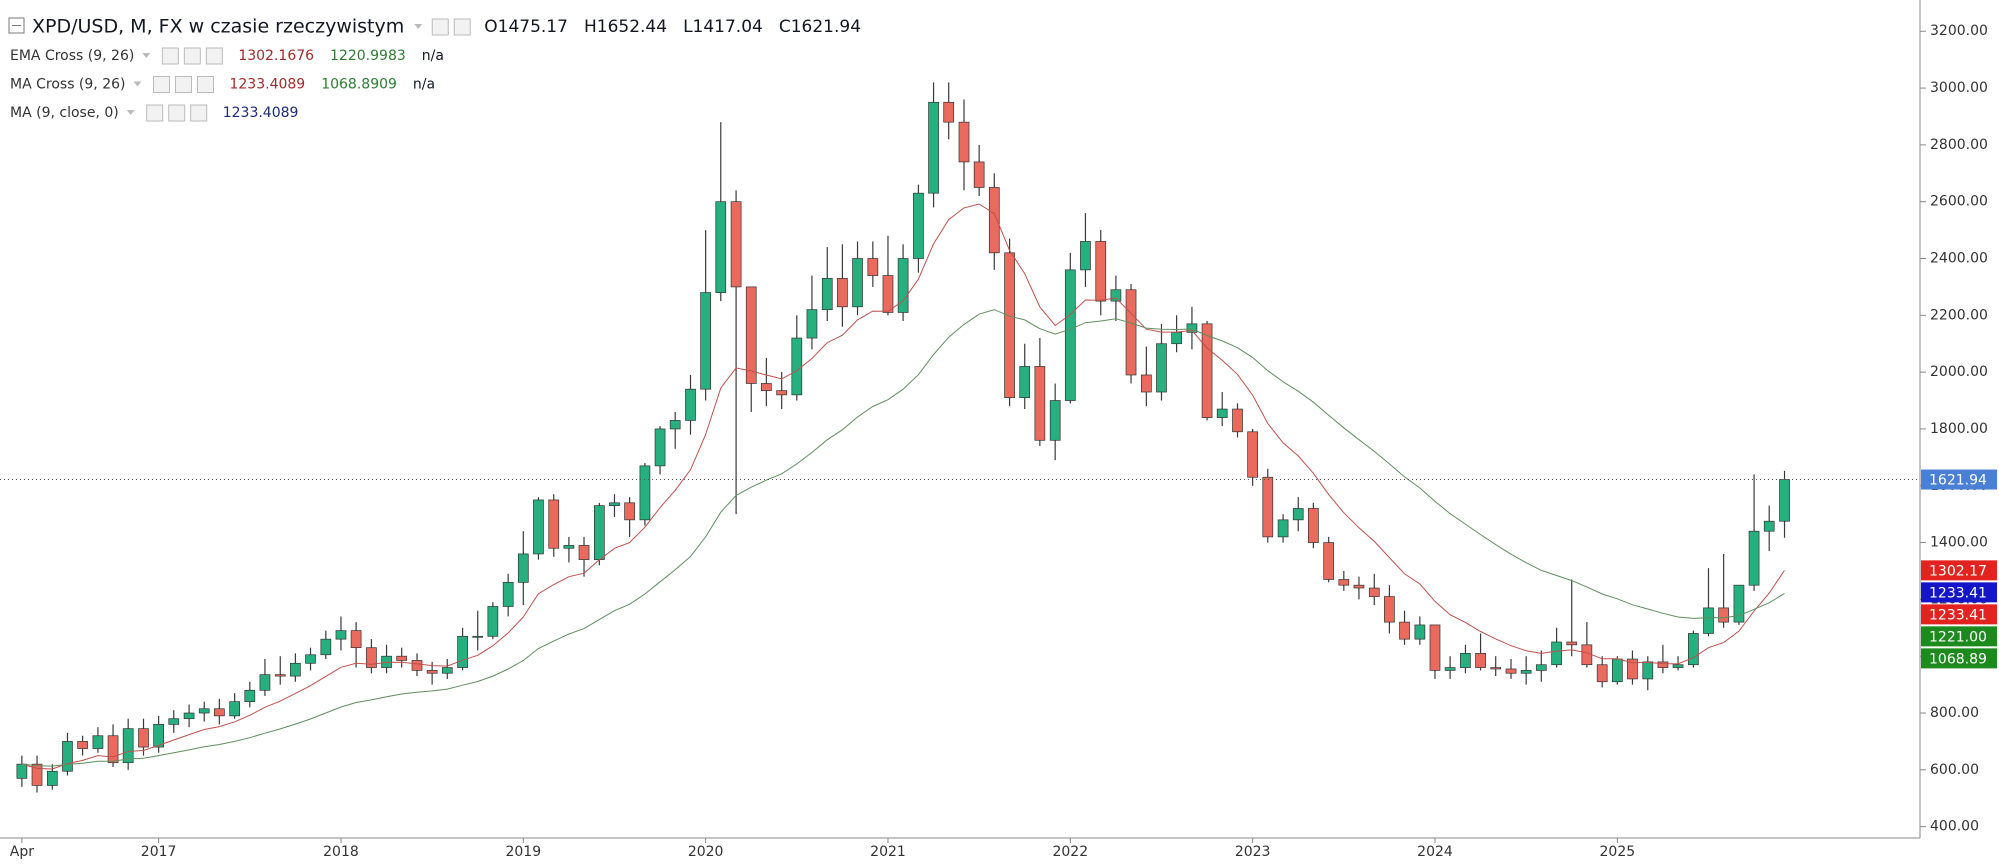 The image size is (1999, 864). What do you see at coordinates (1618, 852) in the screenshot?
I see `x-tick-label: 2025` at bounding box center [1618, 852].